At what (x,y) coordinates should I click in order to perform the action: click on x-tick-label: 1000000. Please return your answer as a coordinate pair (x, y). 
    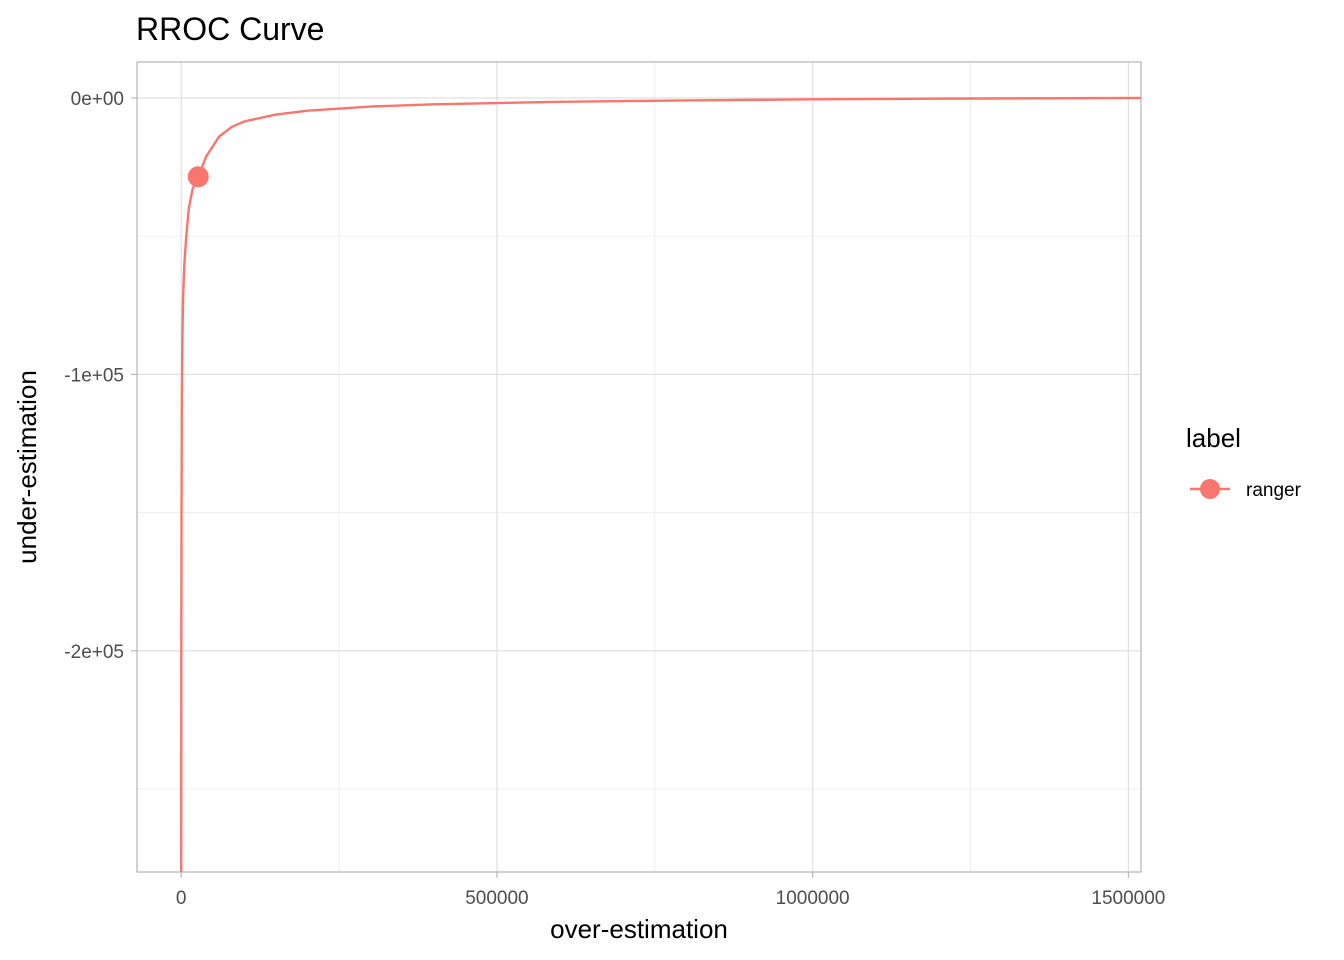
    Looking at the image, I should click on (813, 898).